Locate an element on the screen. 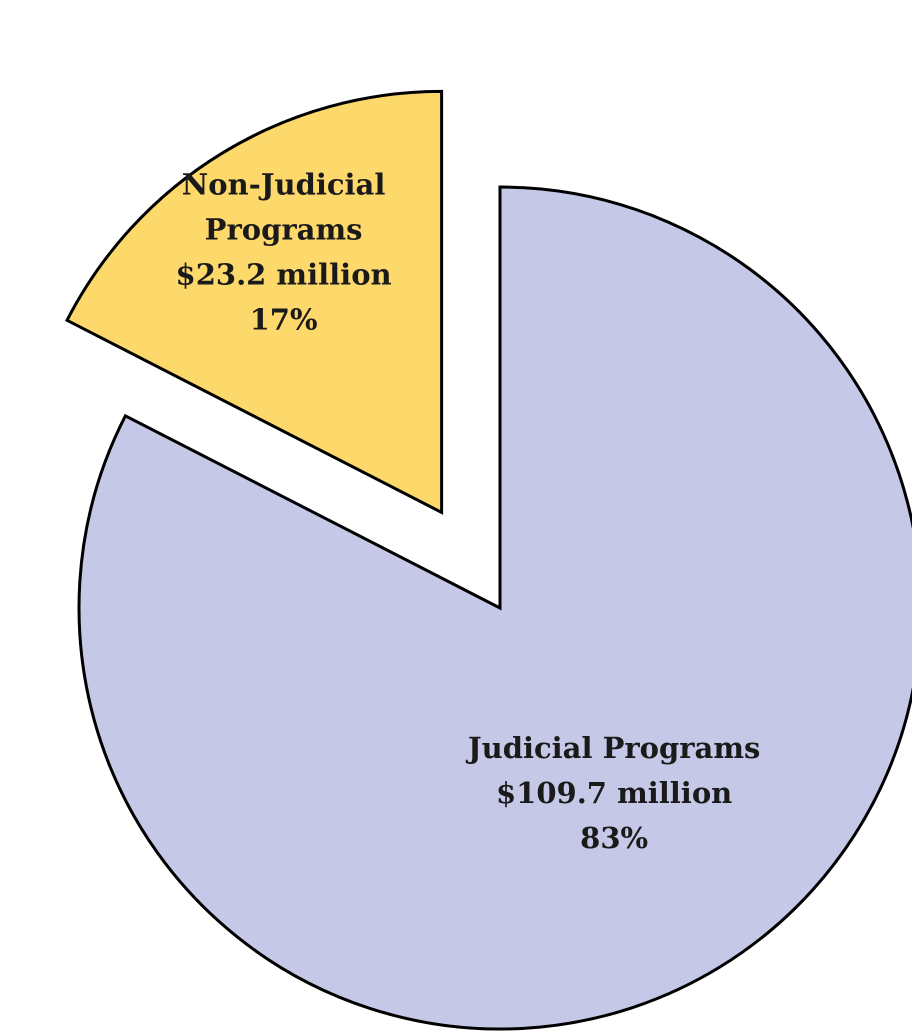  slice-label-line: $109.7 million is located at coordinates (614, 793).